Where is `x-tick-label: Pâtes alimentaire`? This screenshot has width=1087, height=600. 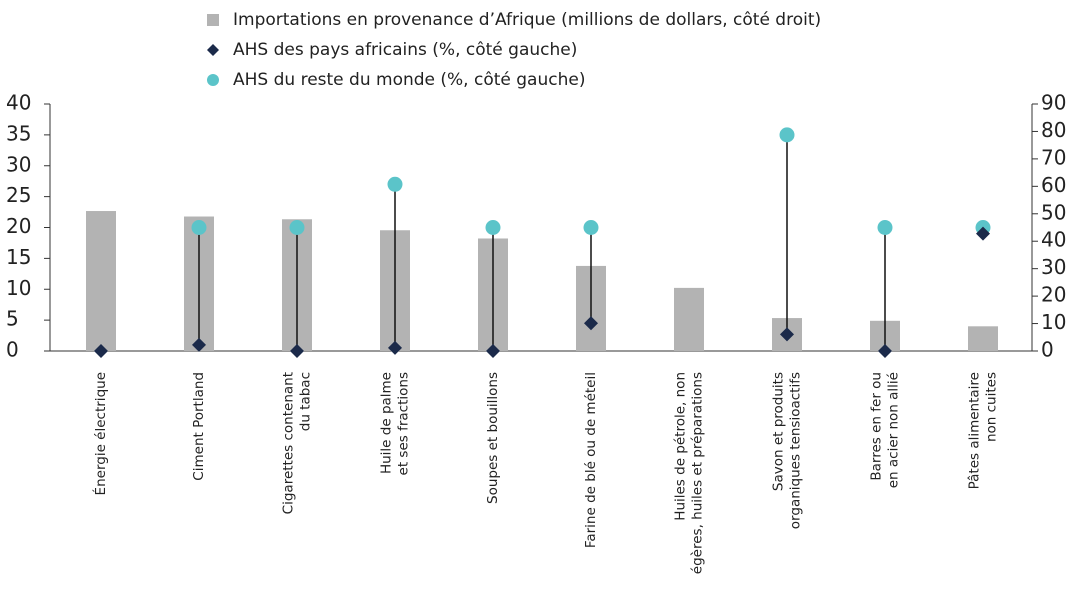 x-tick-label: Pâtes alimentaire is located at coordinates (975, 430).